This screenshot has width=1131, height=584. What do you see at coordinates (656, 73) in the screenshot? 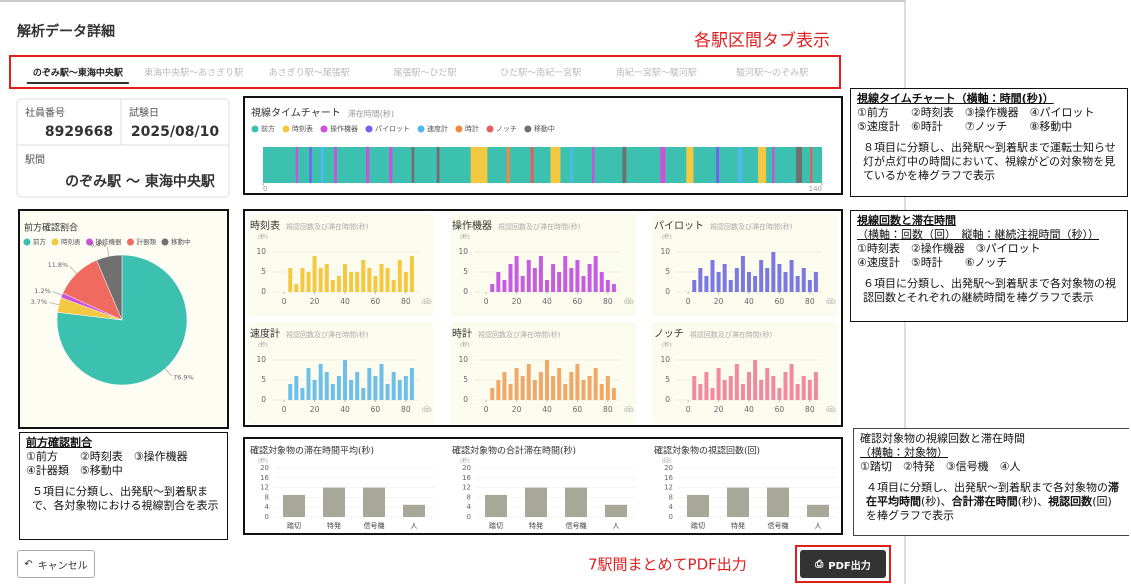
I see `tab: 南紀一宮駅～駿河駅` at bounding box center [656, 73].